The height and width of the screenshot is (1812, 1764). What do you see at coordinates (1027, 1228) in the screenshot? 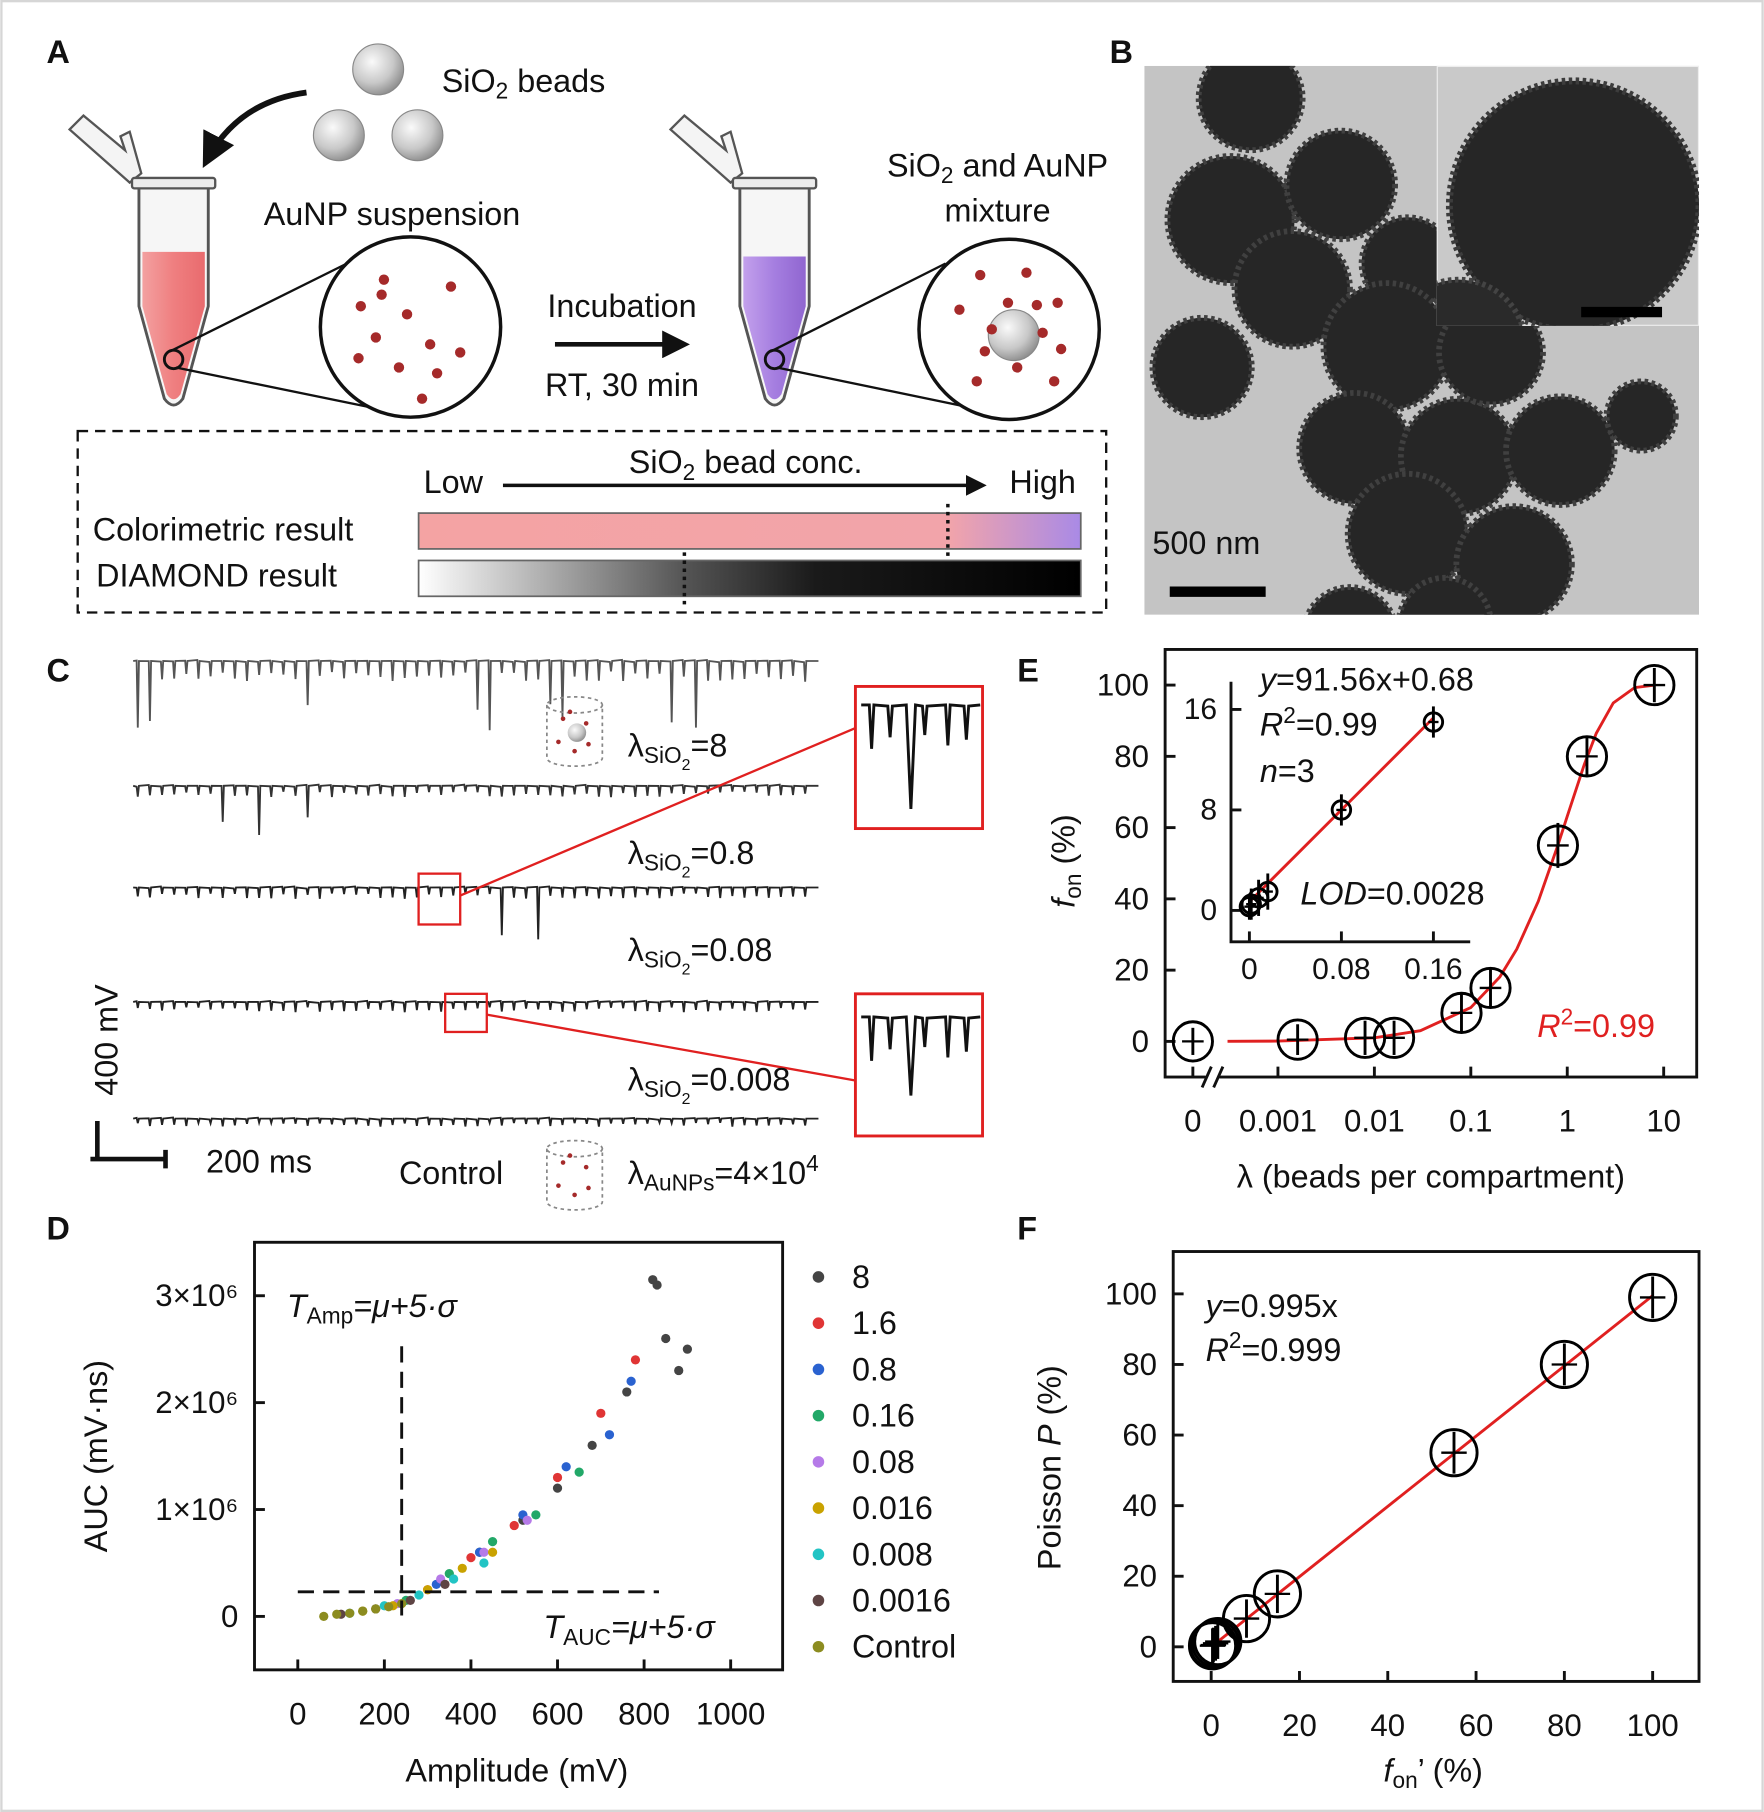
I see `panel-label: F` at bounding box center [1027, 1228].